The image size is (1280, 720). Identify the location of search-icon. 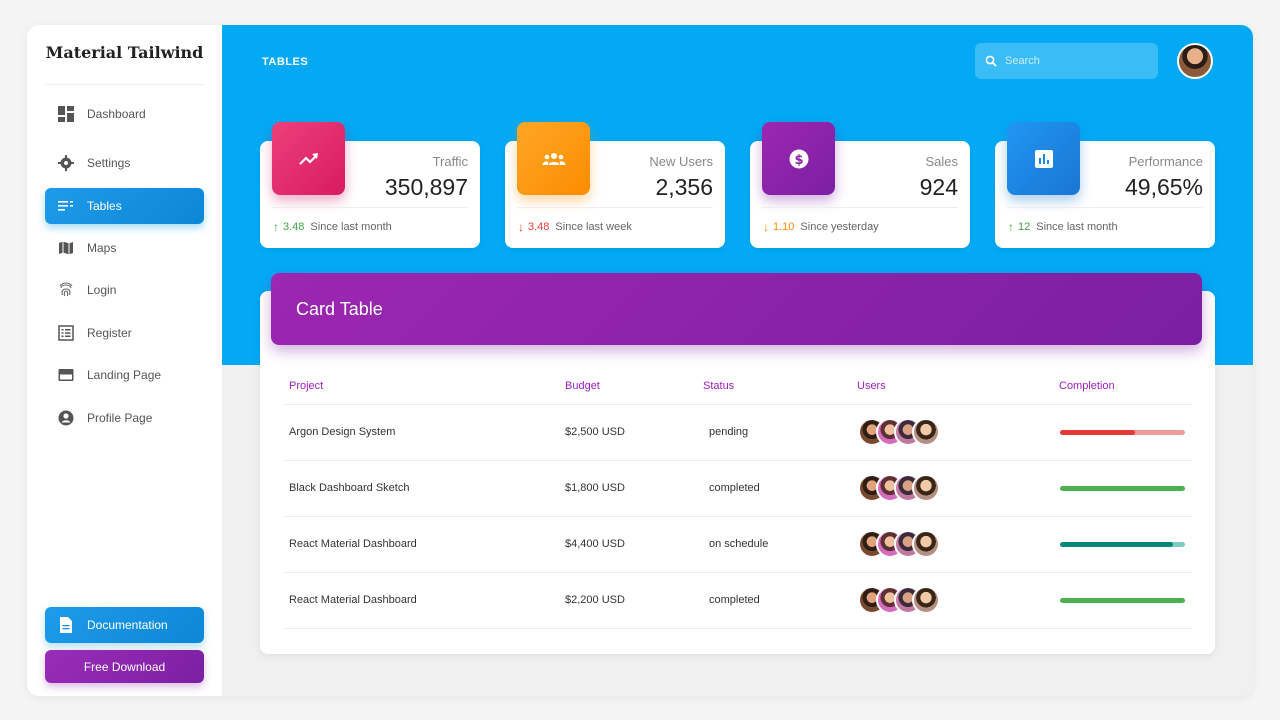
(991, 61).